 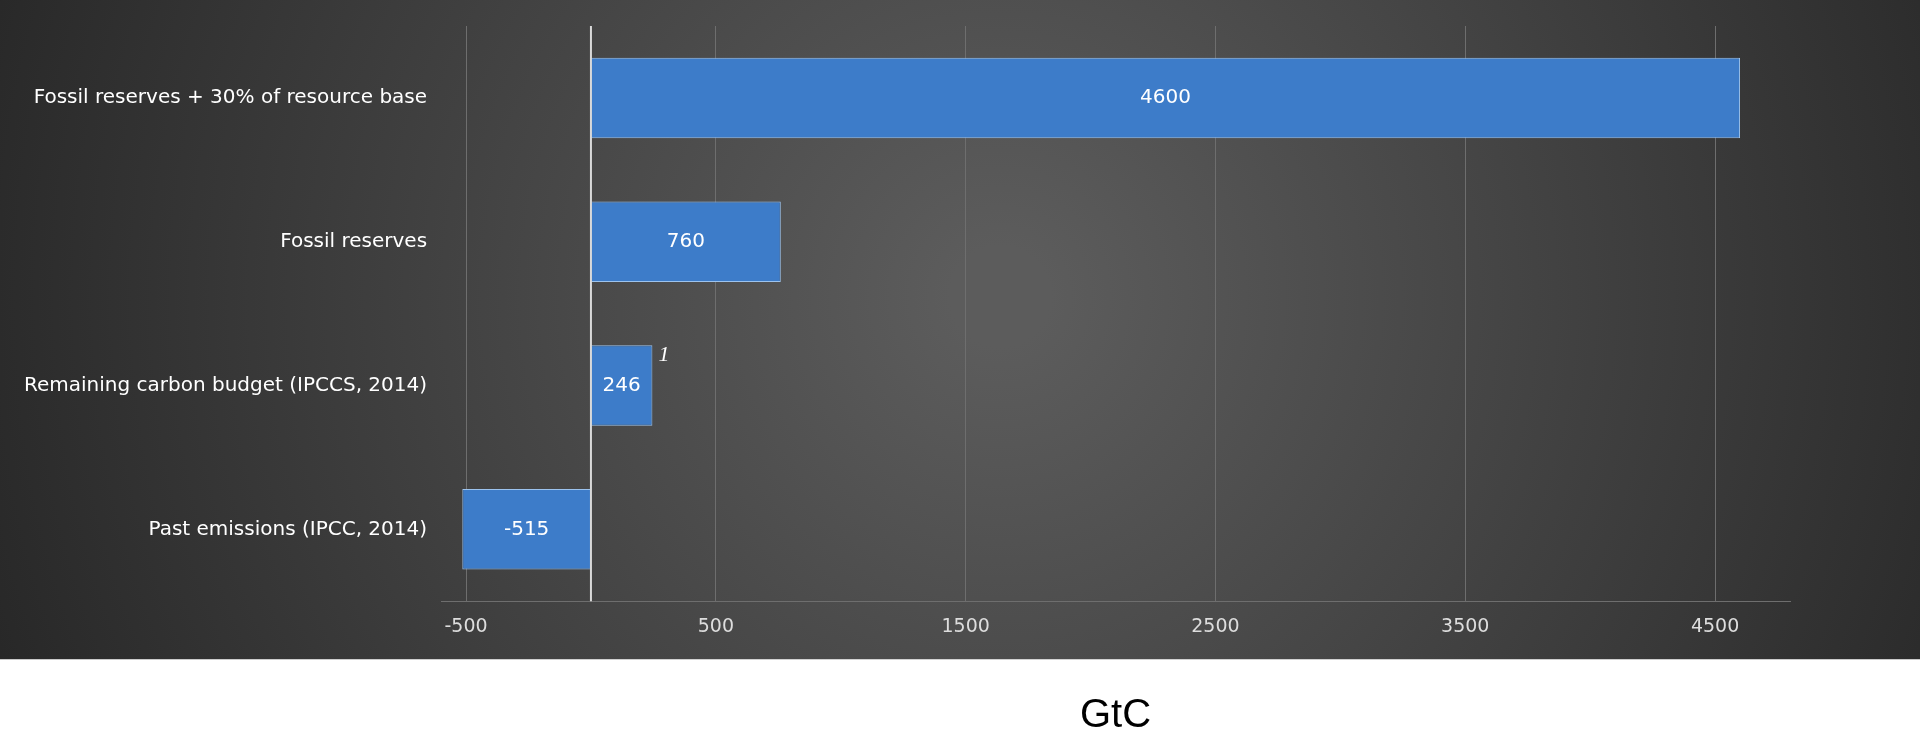 I want to click on x-tick-label: 500, so click(x=715, y=624).